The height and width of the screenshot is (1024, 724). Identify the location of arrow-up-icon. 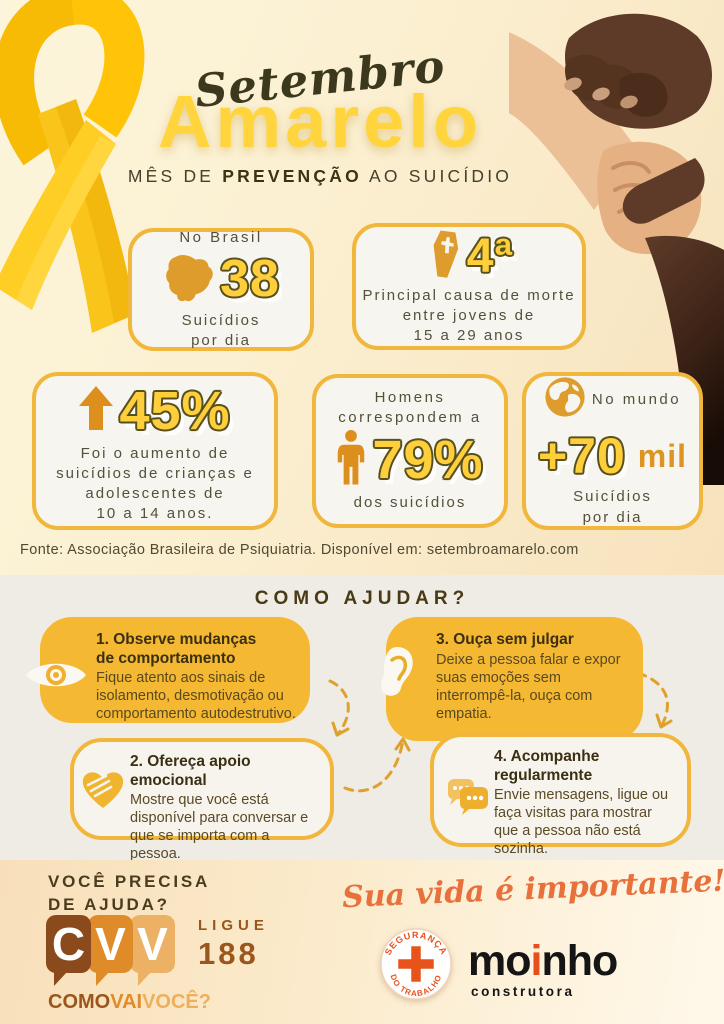
(96, 410).